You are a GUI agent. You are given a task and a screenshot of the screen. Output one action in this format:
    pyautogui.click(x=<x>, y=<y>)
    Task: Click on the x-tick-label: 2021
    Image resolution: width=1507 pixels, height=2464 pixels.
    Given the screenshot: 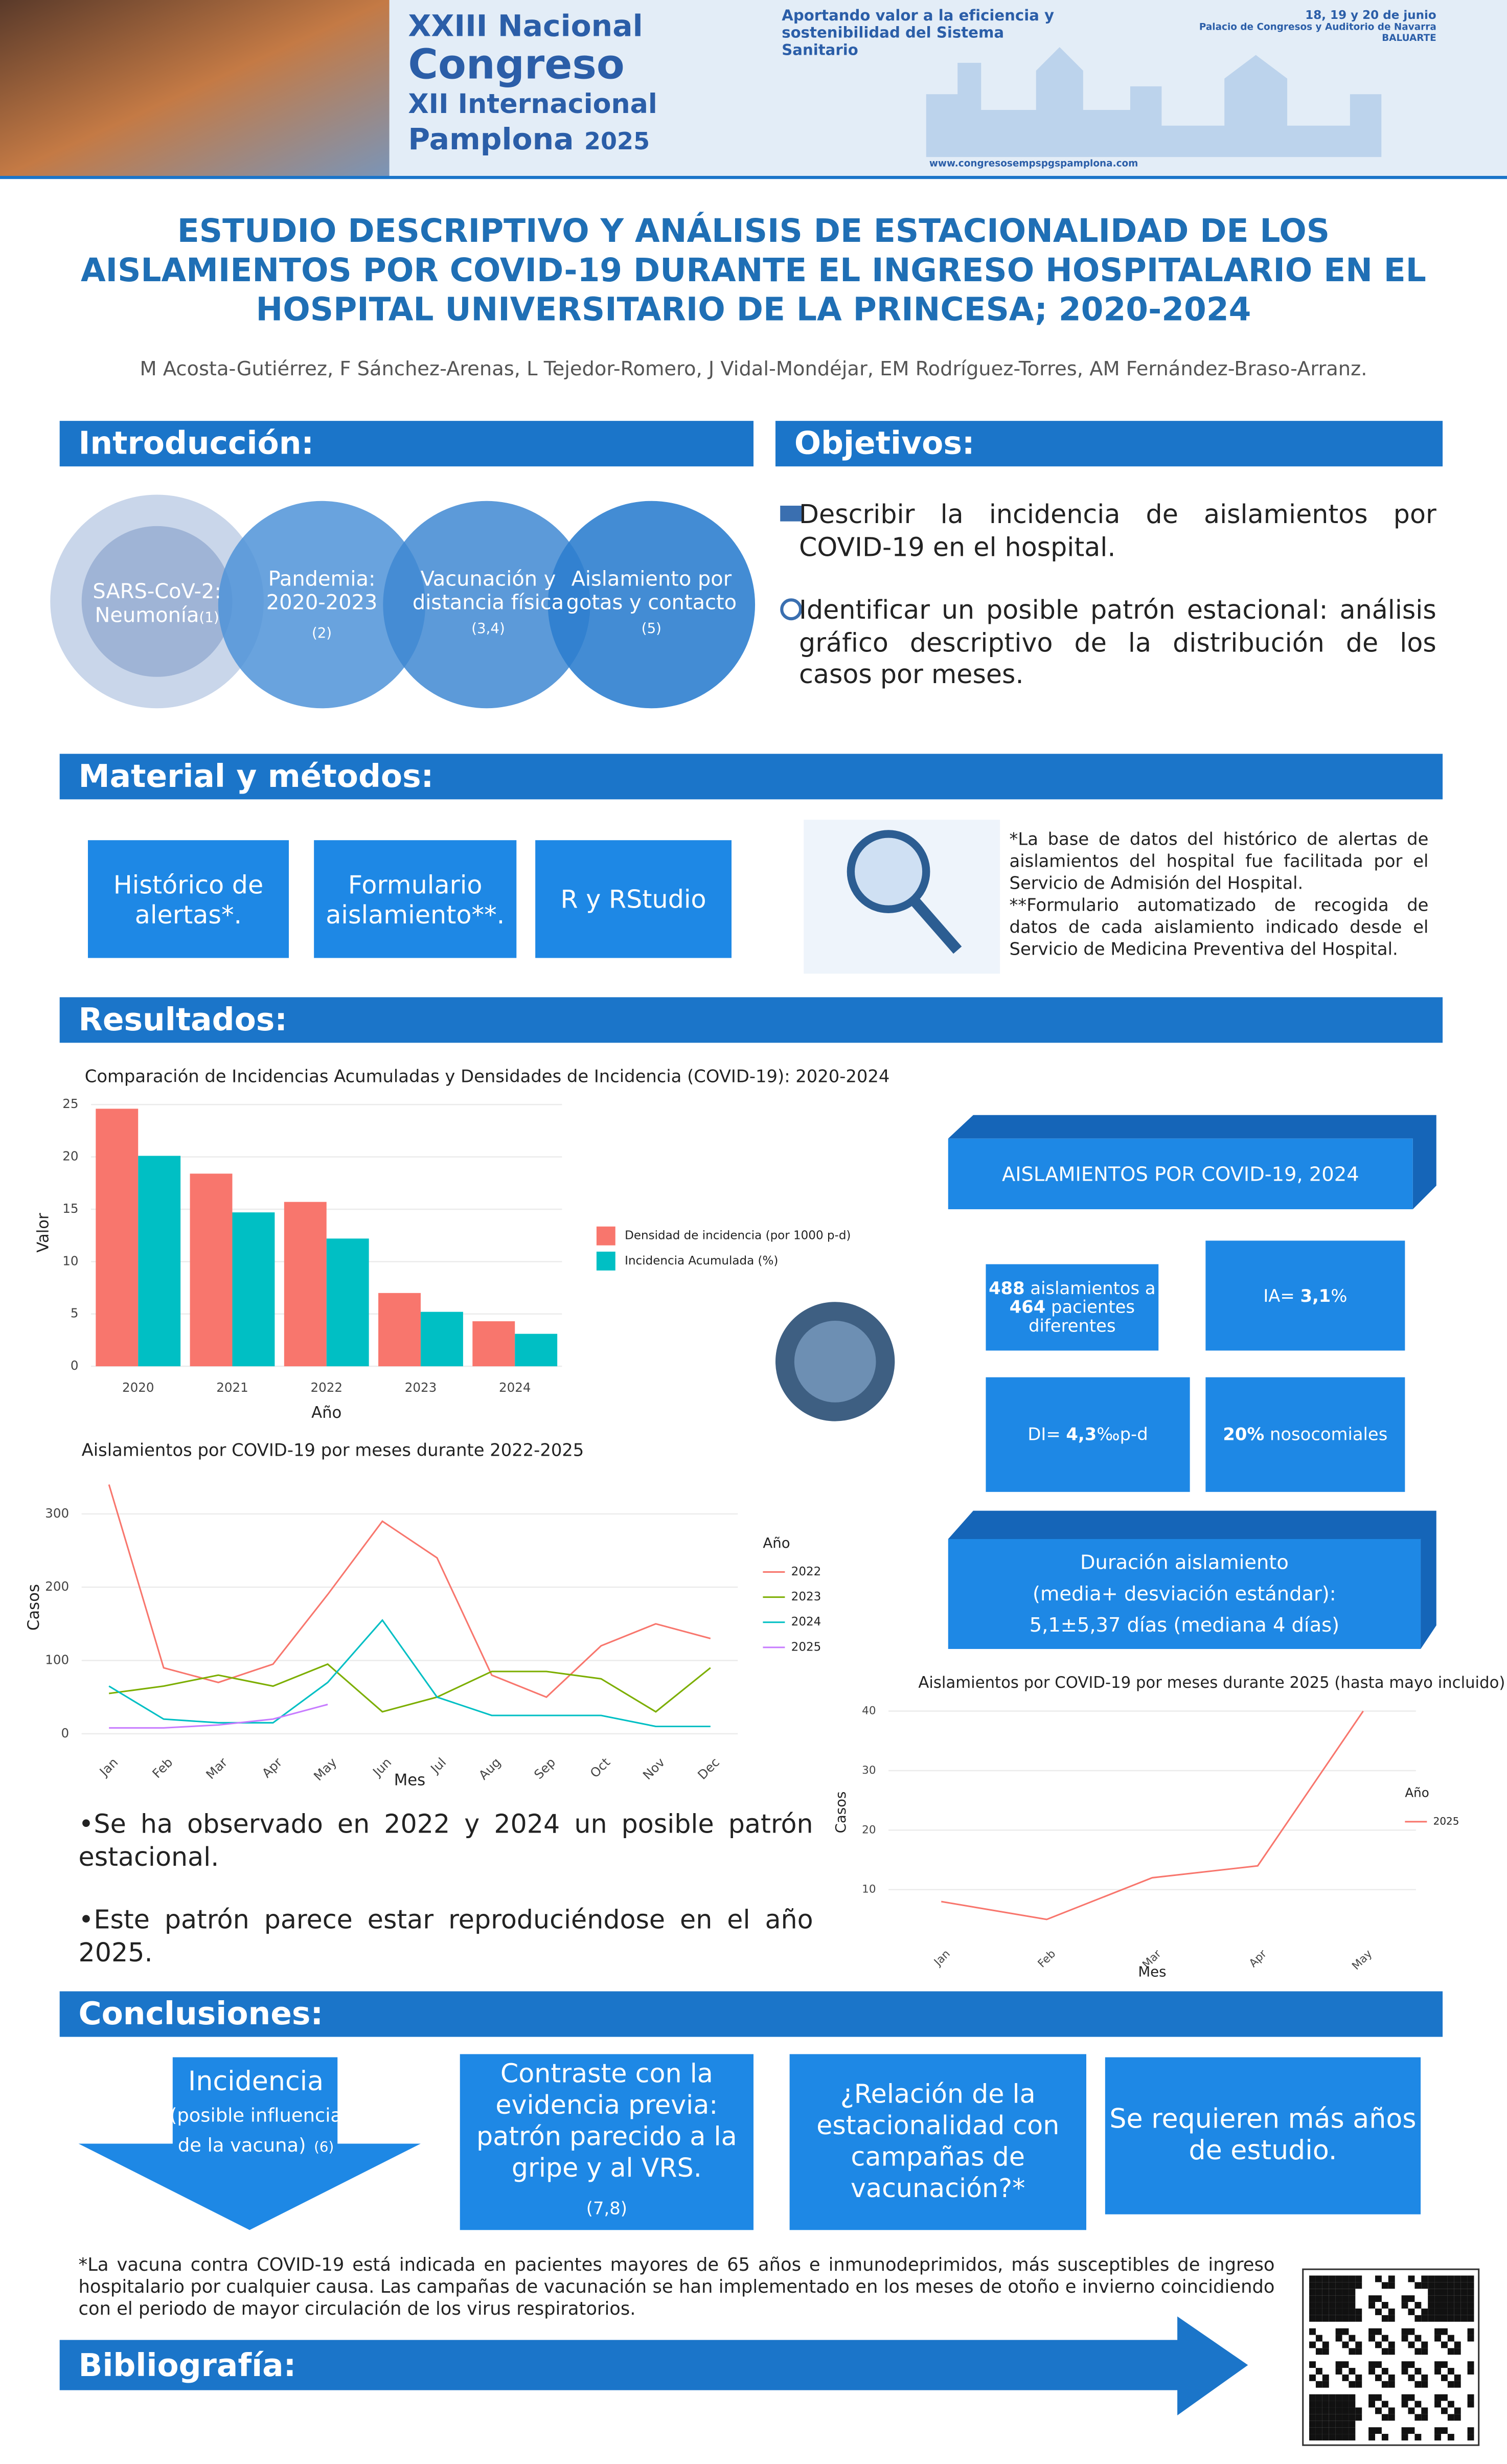 What is the action you would take?
    pyautogui.click(x=232, y=1387)
    